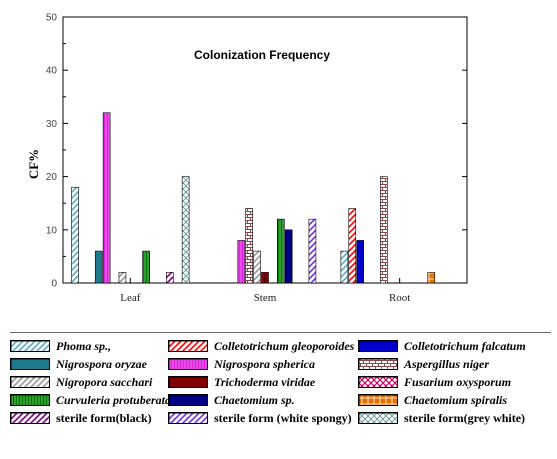  Describe the element at coordinates (265, 291) in the screenshot. I see `x-axis: Leaf Stem Root` at that location.